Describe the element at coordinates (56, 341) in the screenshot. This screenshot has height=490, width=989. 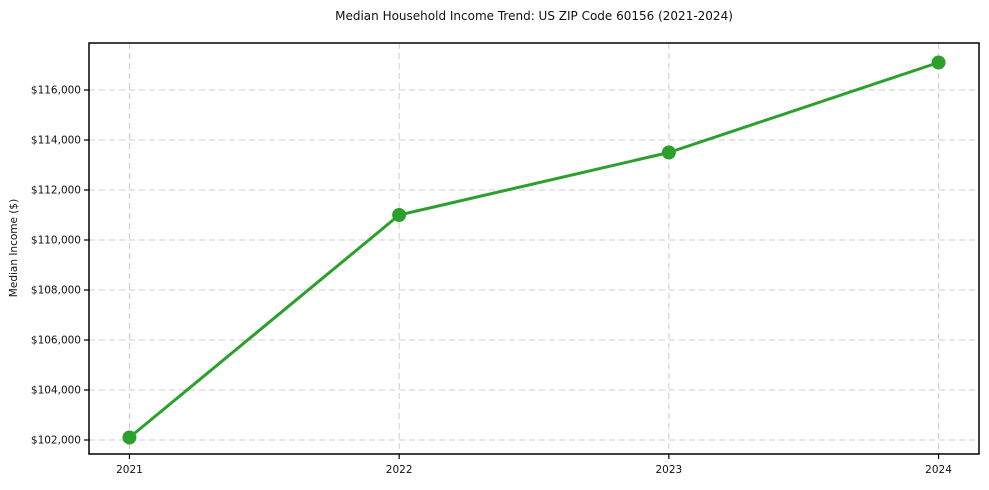
I see `y-tick-label: $106,000` at that location.